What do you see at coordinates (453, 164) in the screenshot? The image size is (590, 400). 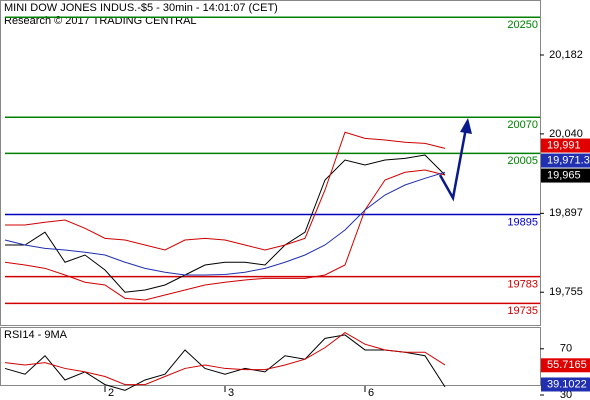 I see `forecast-arrow` at bounding box center [453, 164].